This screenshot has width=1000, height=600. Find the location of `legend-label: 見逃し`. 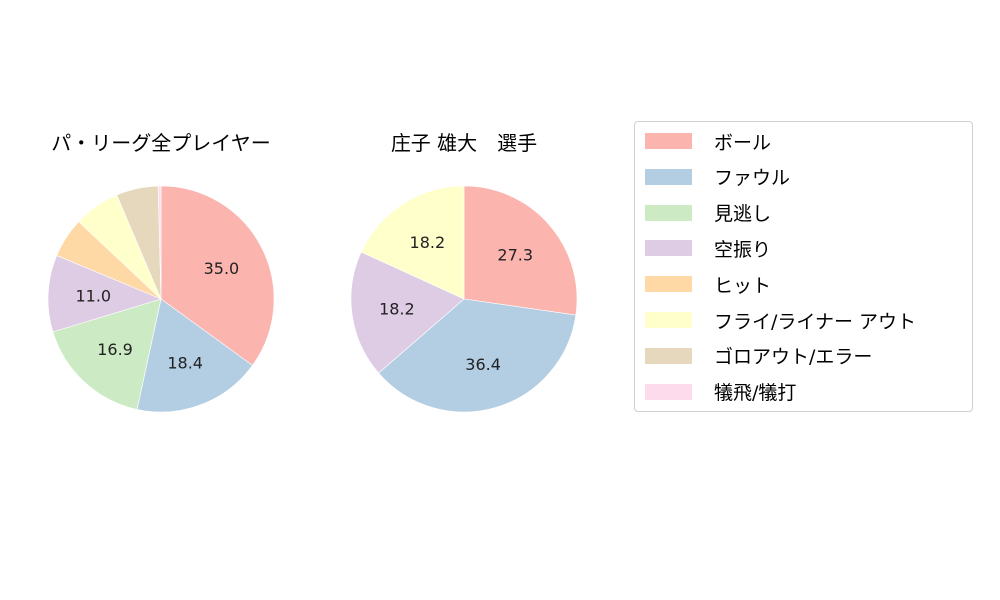

legend-label: 見逃し is located at coordinates (743, 214).